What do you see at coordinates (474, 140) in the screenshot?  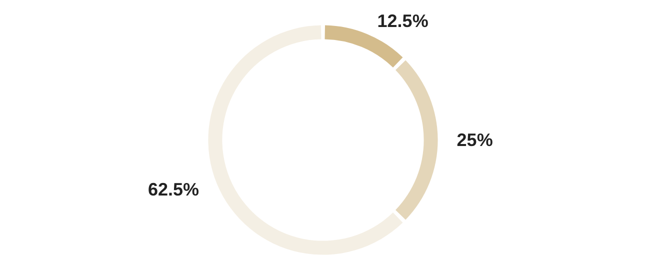 I see `data-label: 25%` at bounding box center [474, 140].